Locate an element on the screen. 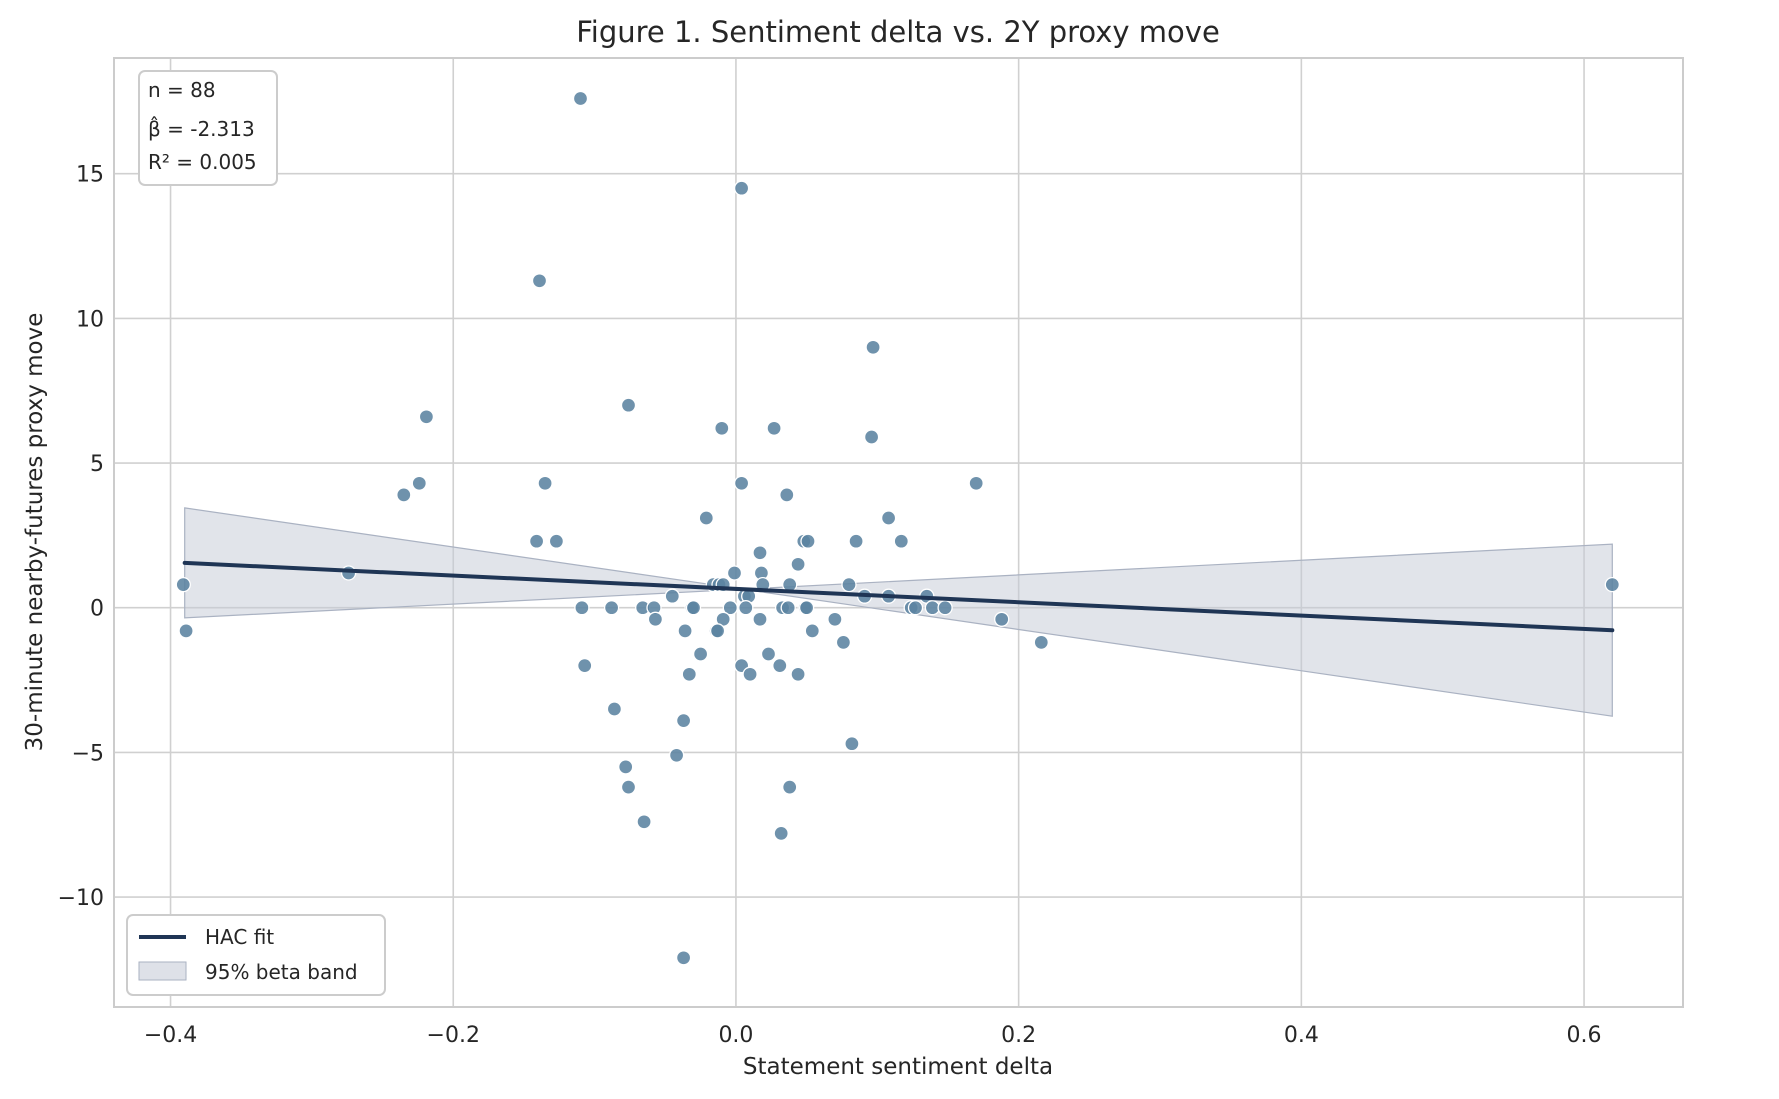 This screenshot has width=1779, height=1099. y-tick-label: 5 is located at coordinates (97, 464).